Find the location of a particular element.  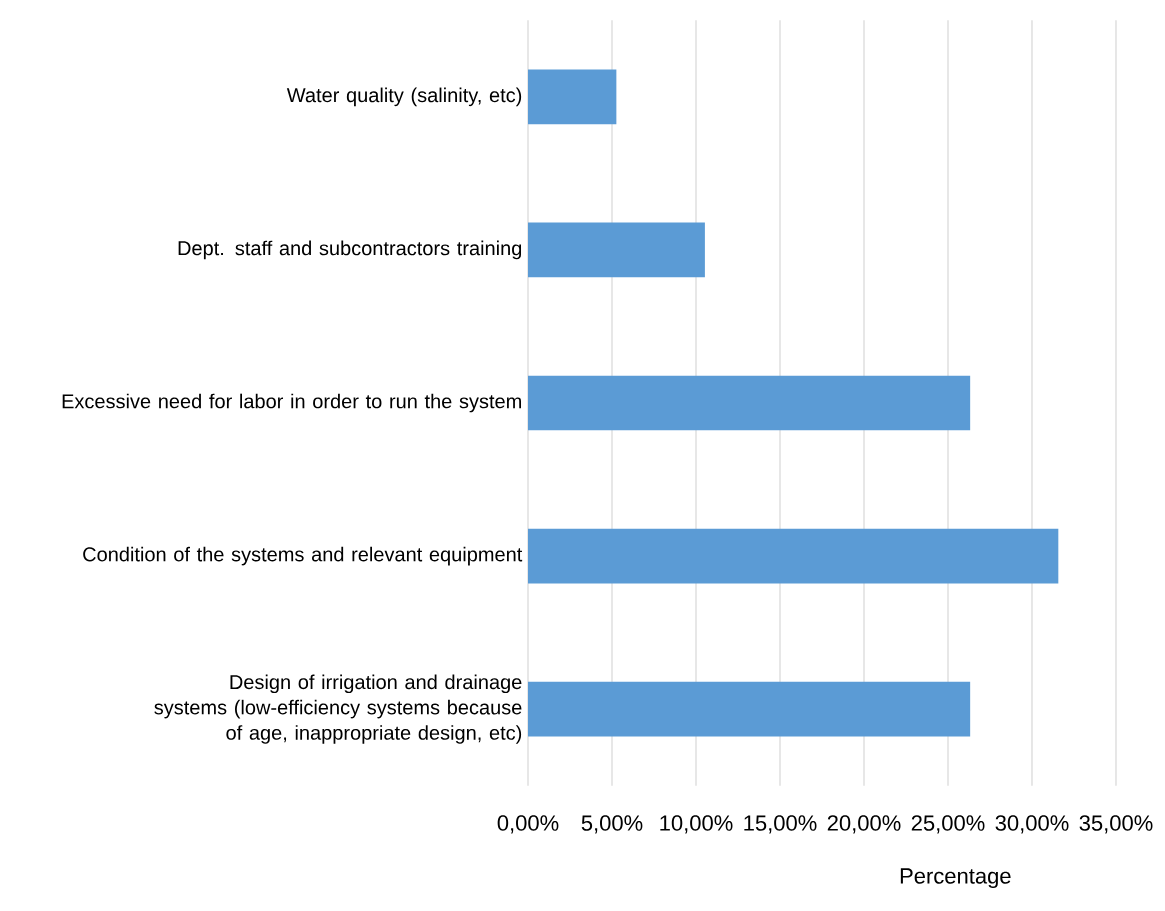

x-axis-title: Percentage is located at coordinates (955, 878).